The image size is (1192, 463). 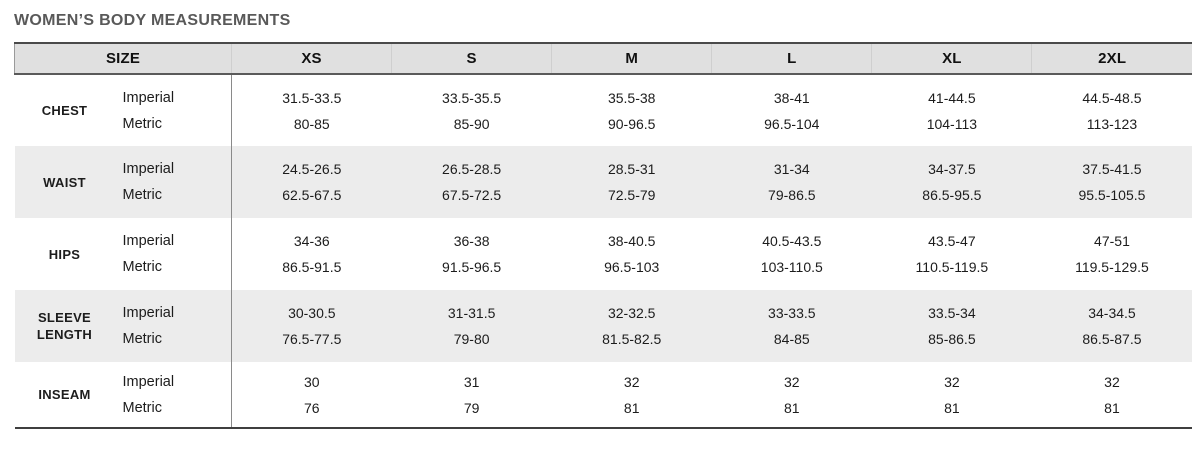 I want to click on cell-sleeve-2xl: 34-34.5 86.5-87.5, so click(x=1111, y=326).